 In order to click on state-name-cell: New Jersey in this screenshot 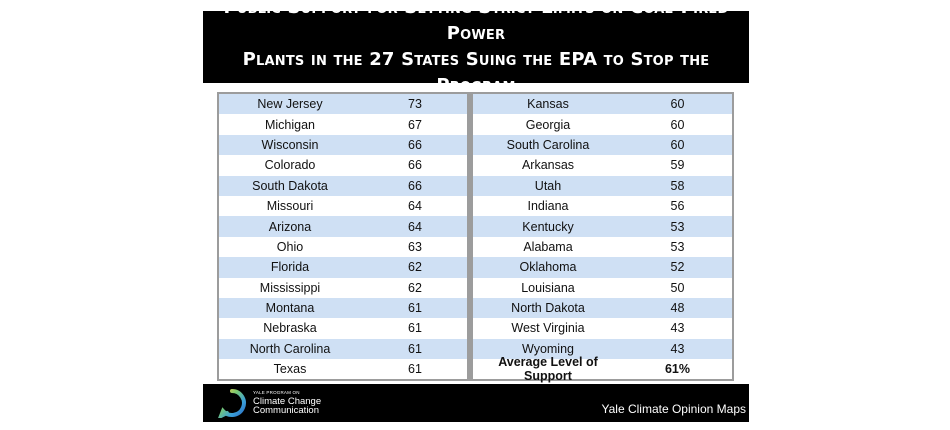, I will do `click(290, 104)`.